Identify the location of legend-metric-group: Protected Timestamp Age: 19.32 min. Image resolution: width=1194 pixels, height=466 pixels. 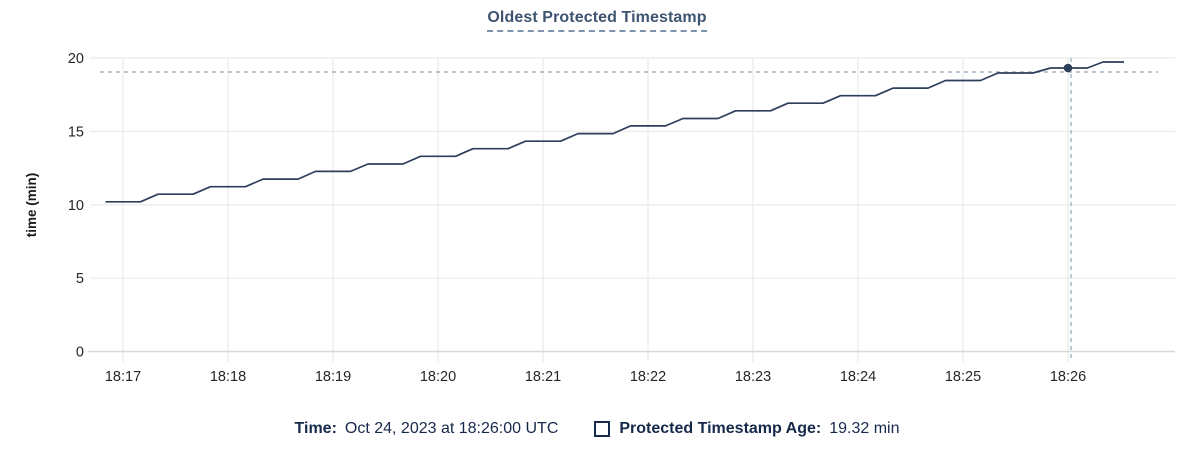
(746, 429).